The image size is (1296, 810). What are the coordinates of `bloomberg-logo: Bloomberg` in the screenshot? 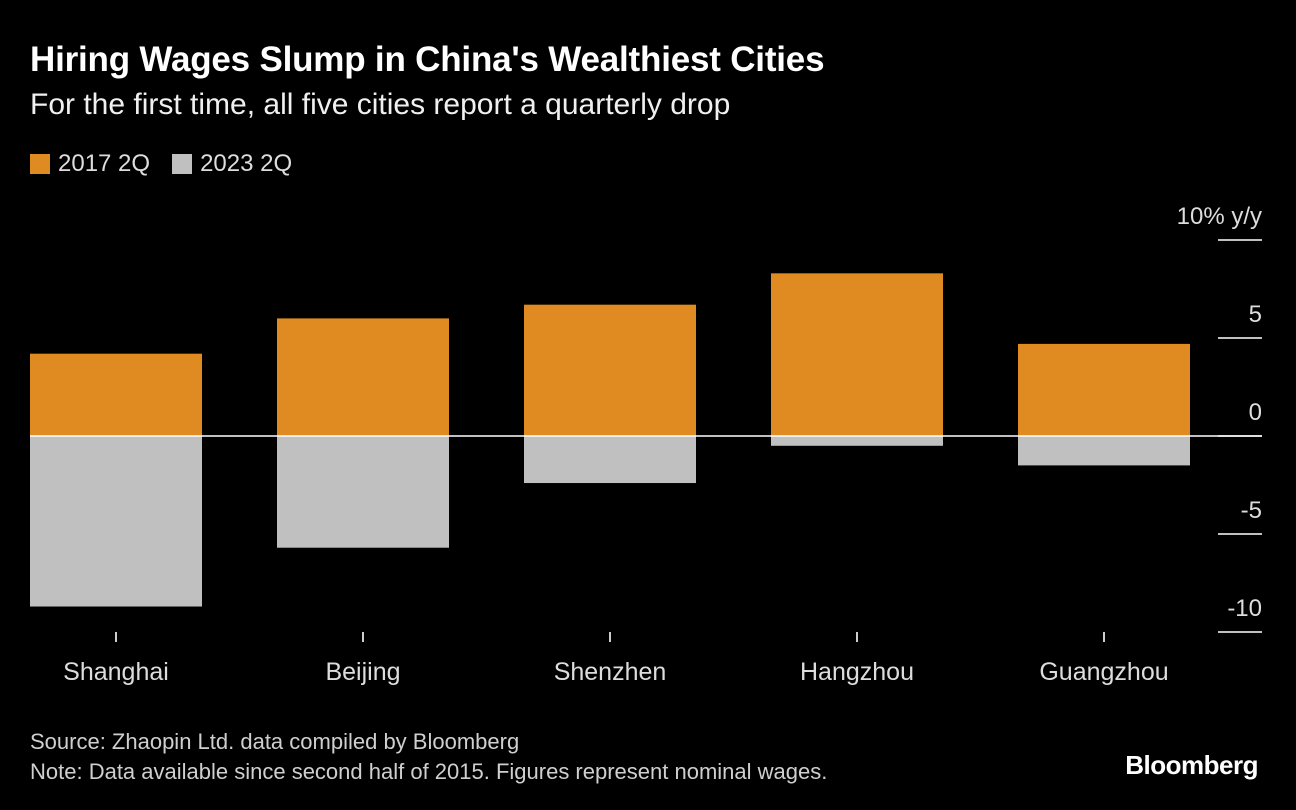 It's located at (1191, 765).